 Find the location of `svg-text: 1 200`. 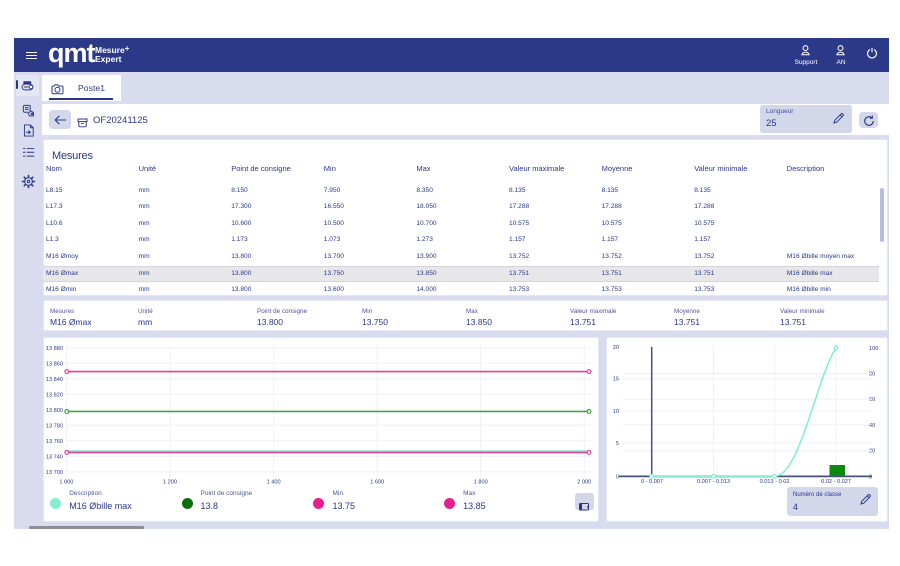

svg-text: 1 200 is located at coordinates (170, 483).